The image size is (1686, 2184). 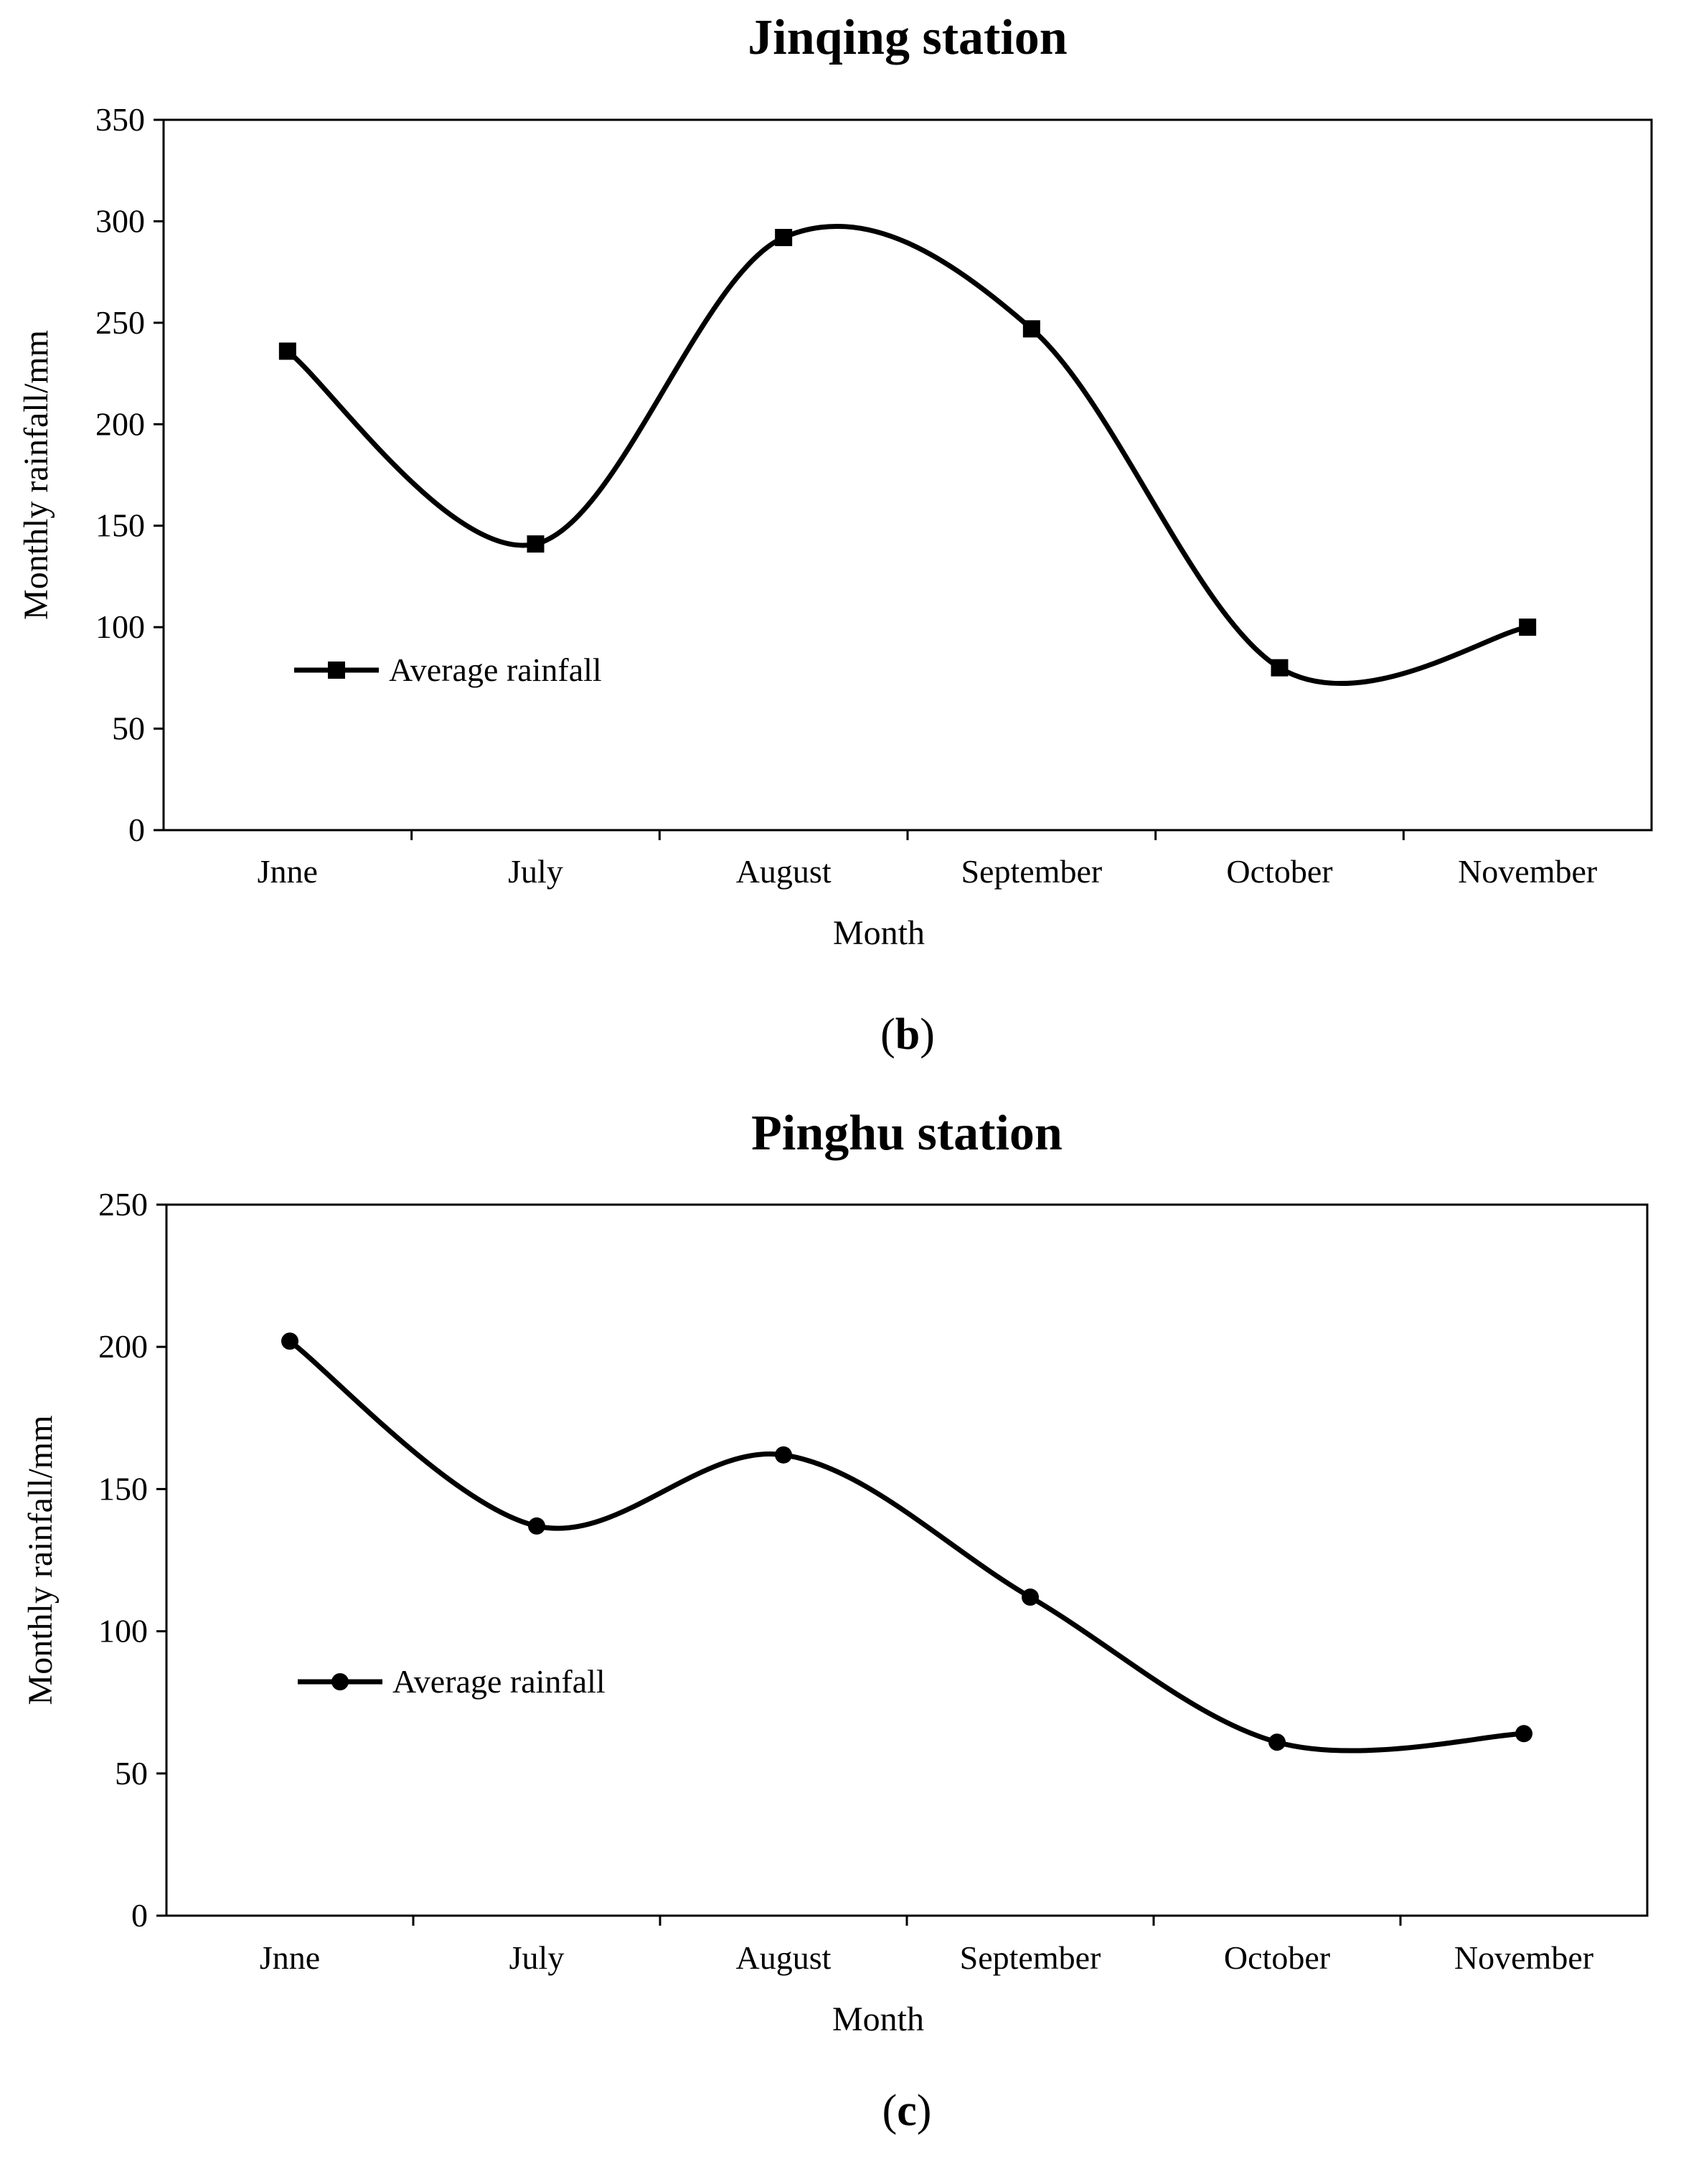 What do you see at coordinates (907, 1546) in the screenshot?
I see `series-line` at bounding box center [907, 1546].